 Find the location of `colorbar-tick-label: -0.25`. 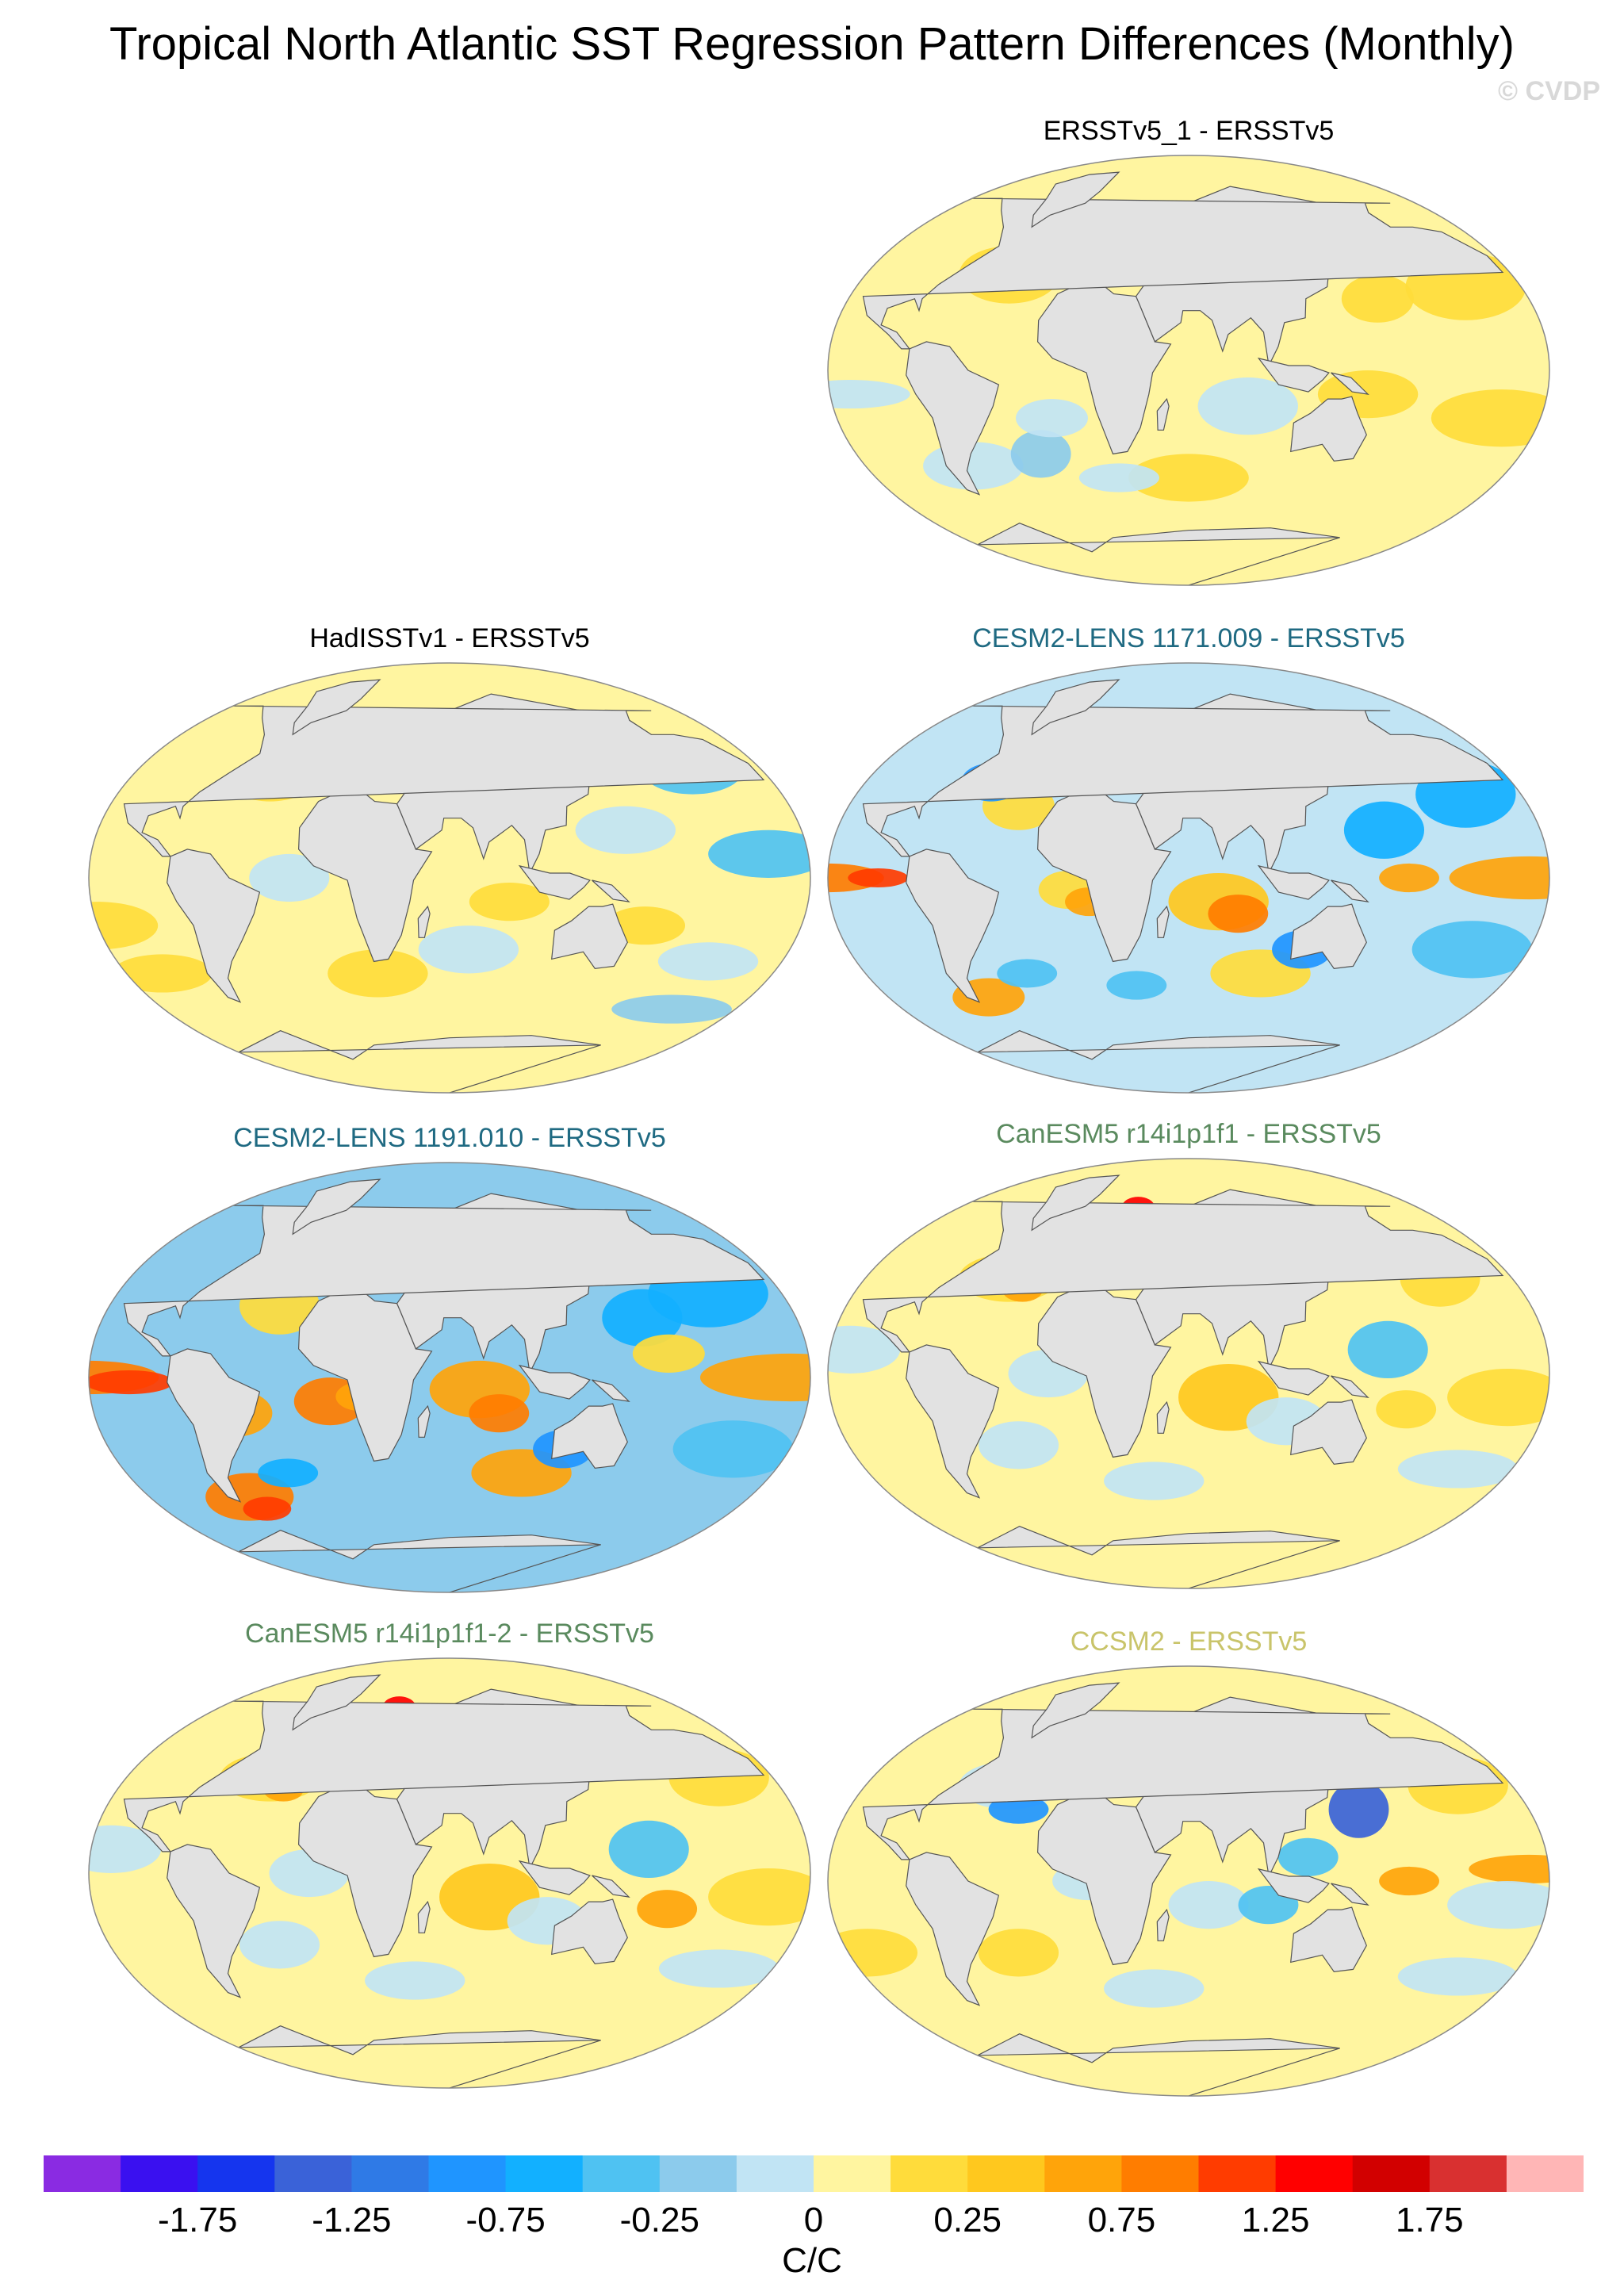

colorbar-tick-label: -0.25 is located at coordinates (659, 2220).